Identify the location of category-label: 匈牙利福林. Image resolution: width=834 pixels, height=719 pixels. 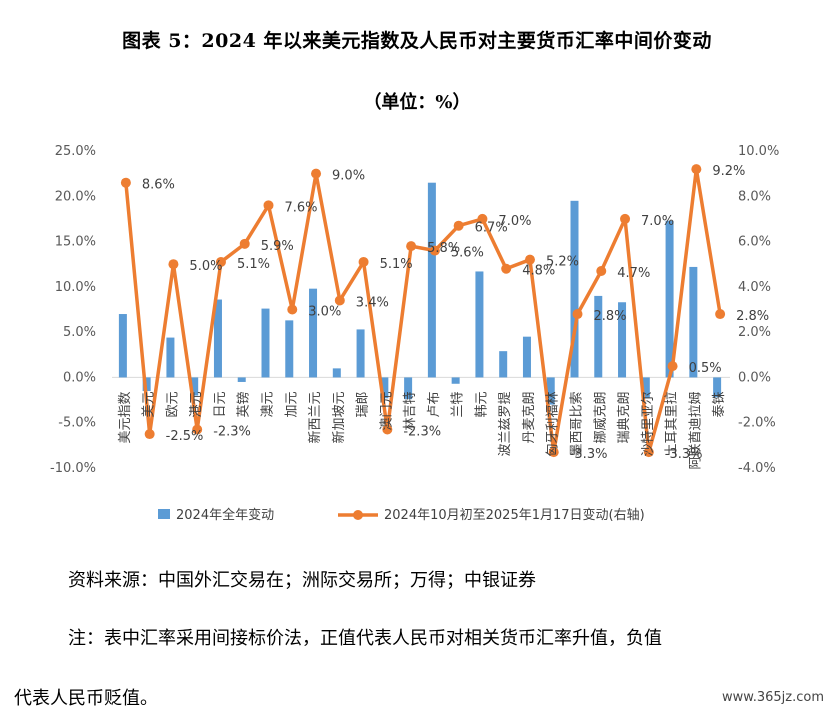
(553, 423).